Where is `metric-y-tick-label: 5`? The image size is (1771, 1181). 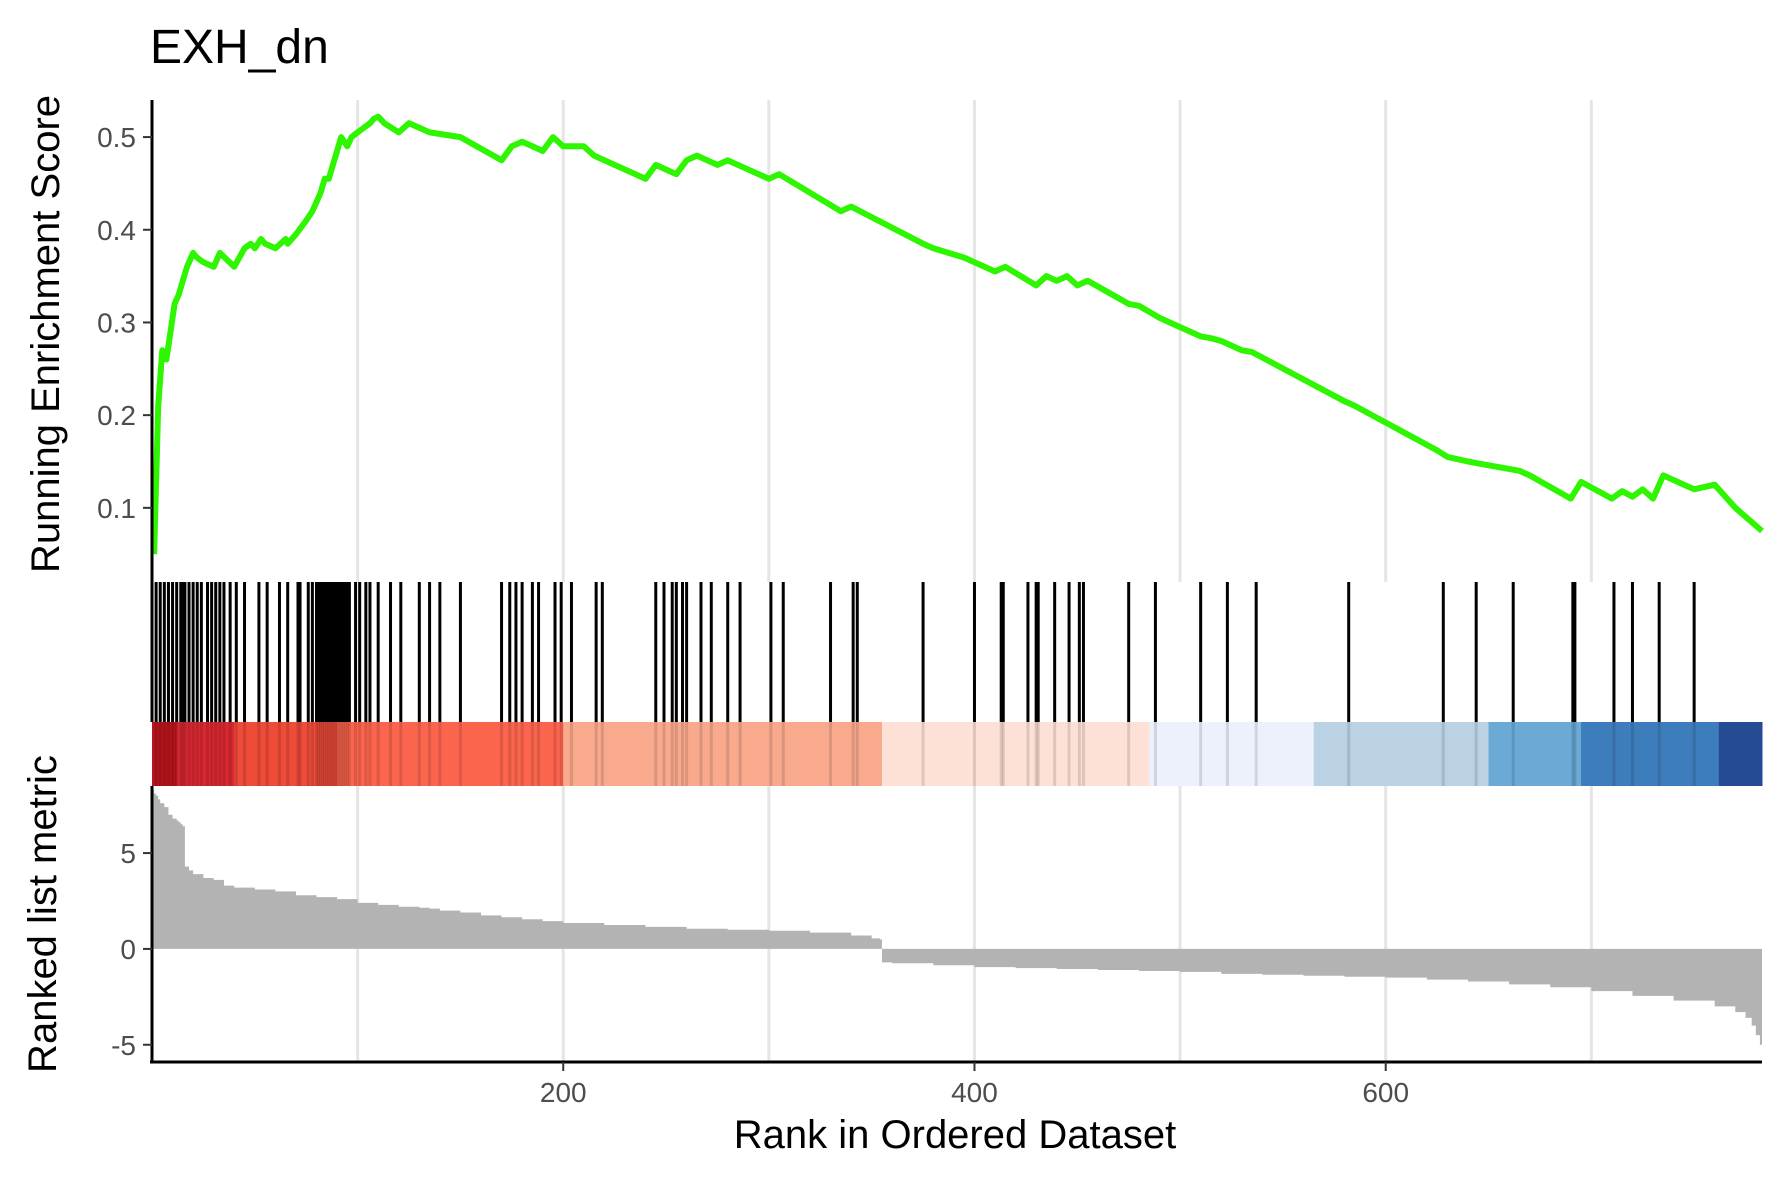 metric-y-tick-label: 5 is located at coordinates (128, 853).